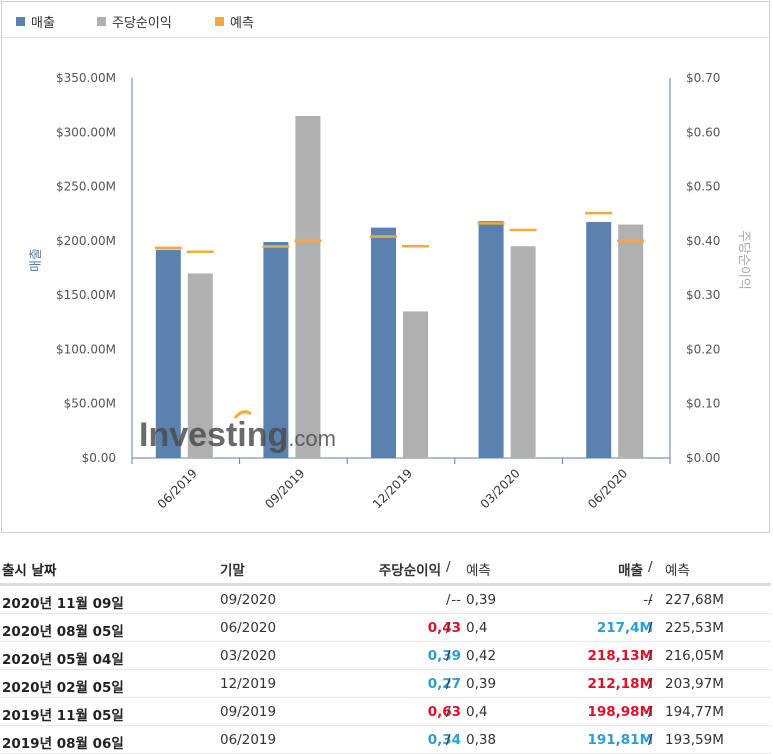  I want to click on header-eps-forecast: 예측, so click(478, 571).